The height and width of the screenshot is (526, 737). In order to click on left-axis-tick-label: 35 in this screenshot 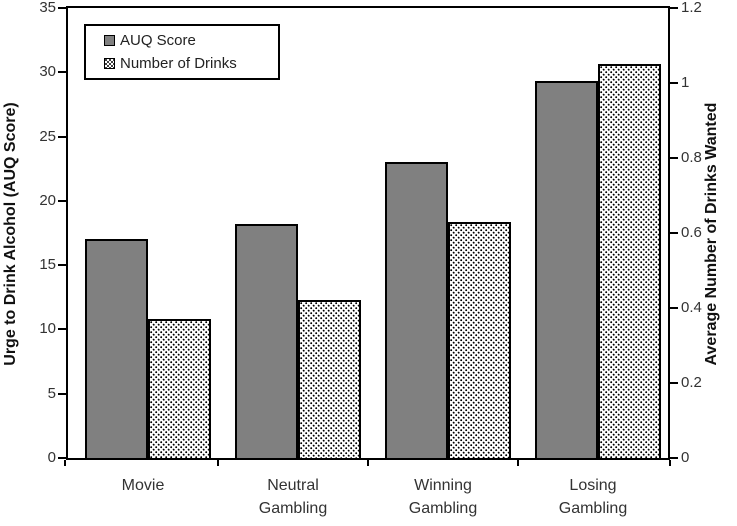, I will do `click(47, 8)`.